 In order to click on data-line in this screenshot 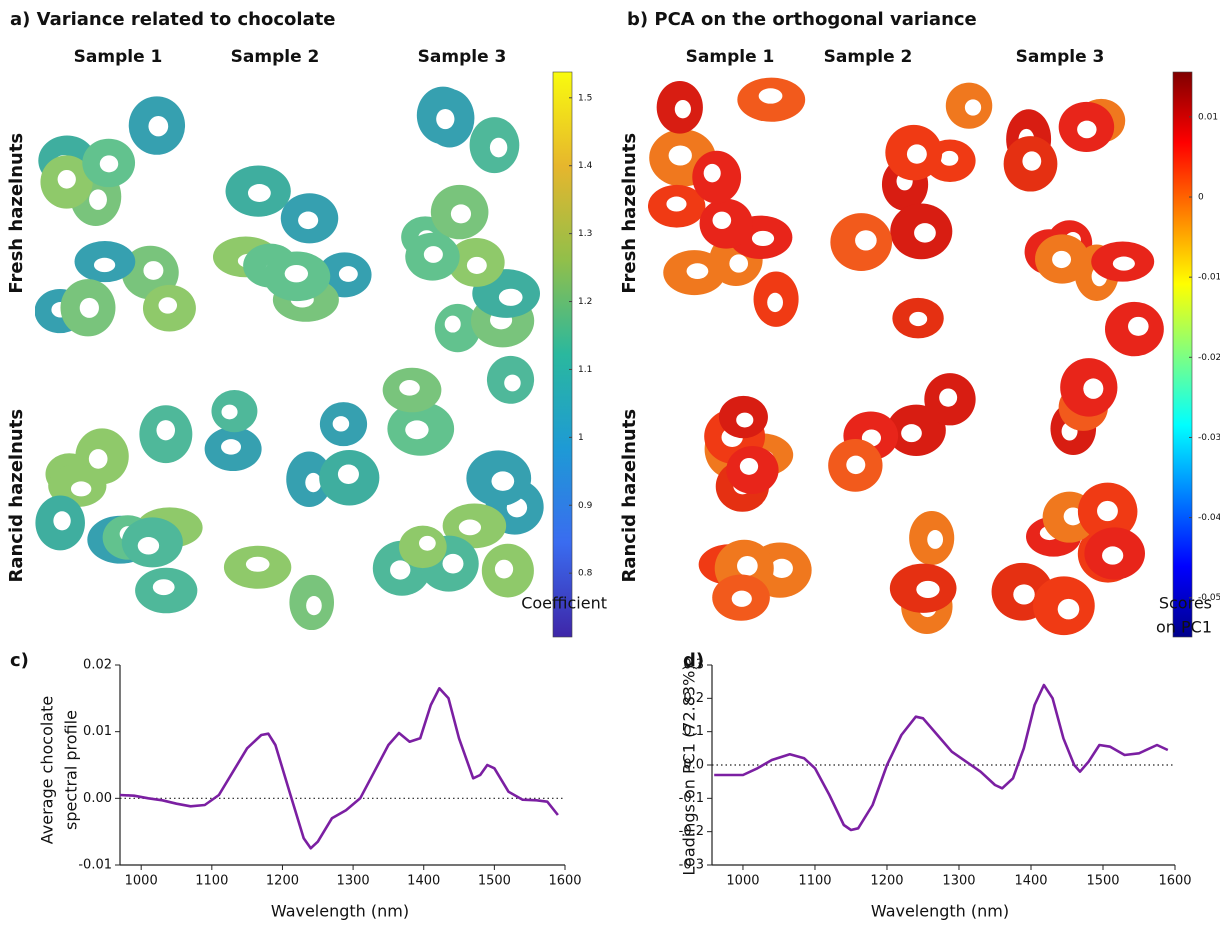, I will do `click(339, 768)`.